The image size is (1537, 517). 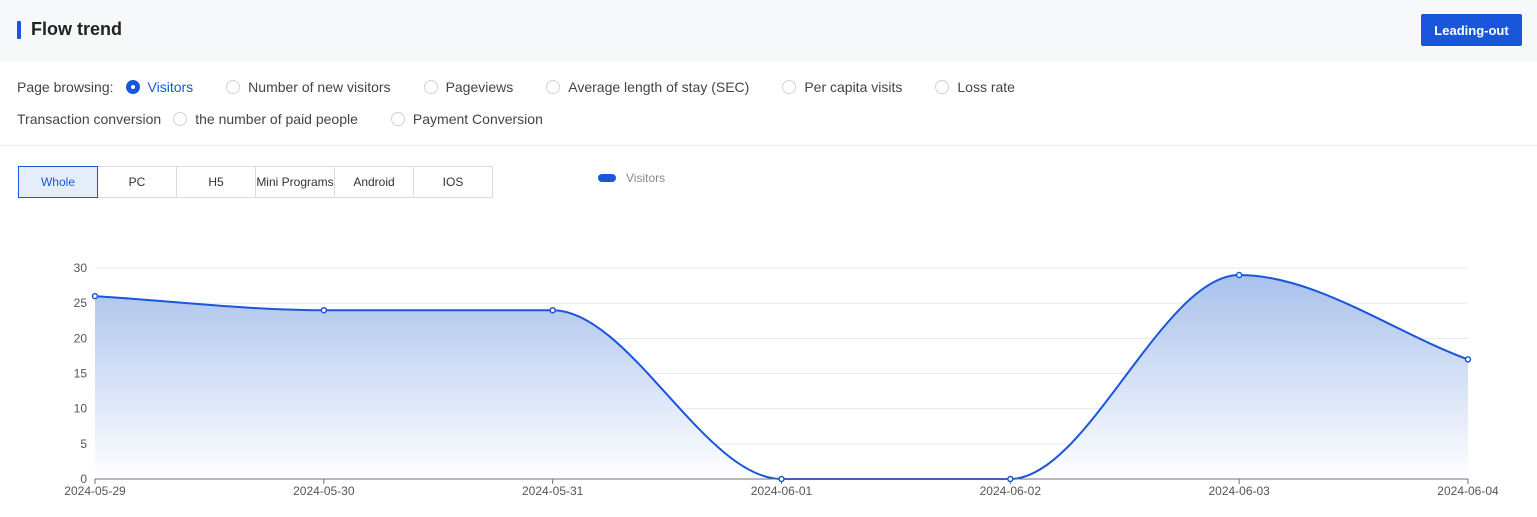 What do you see at coordinates (319, 87) in the screenshot?
I see `radio-label: Number of new visitors` at bounding box center [319, 87].